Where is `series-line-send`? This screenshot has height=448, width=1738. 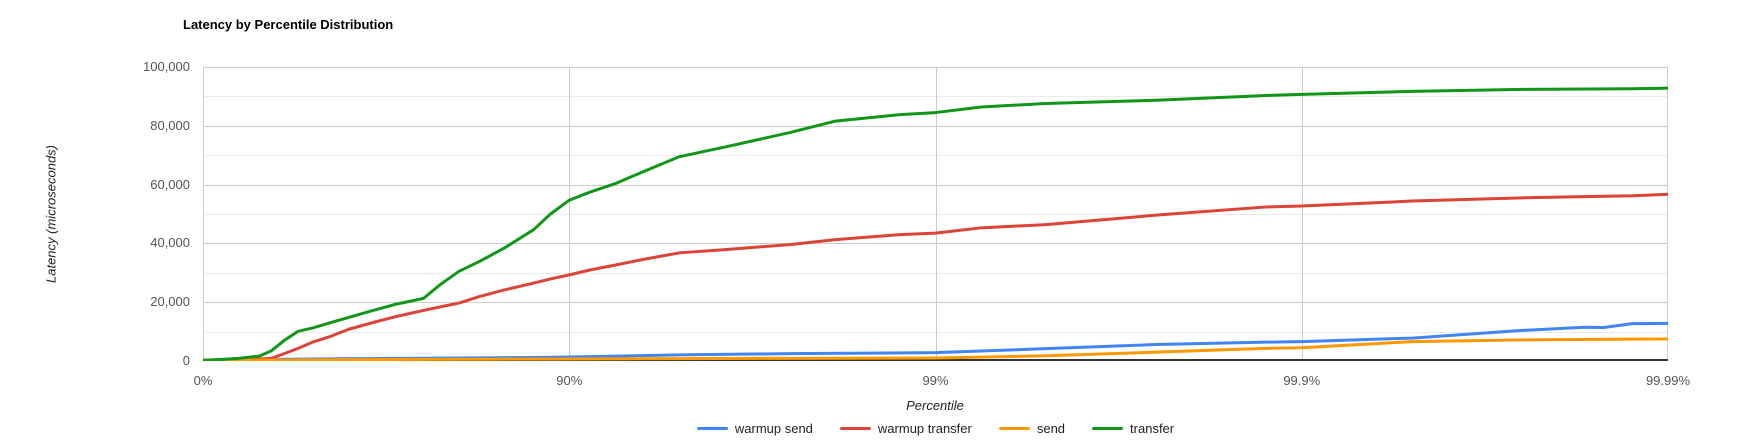
series-line-send is located at coordinates (935, 349).